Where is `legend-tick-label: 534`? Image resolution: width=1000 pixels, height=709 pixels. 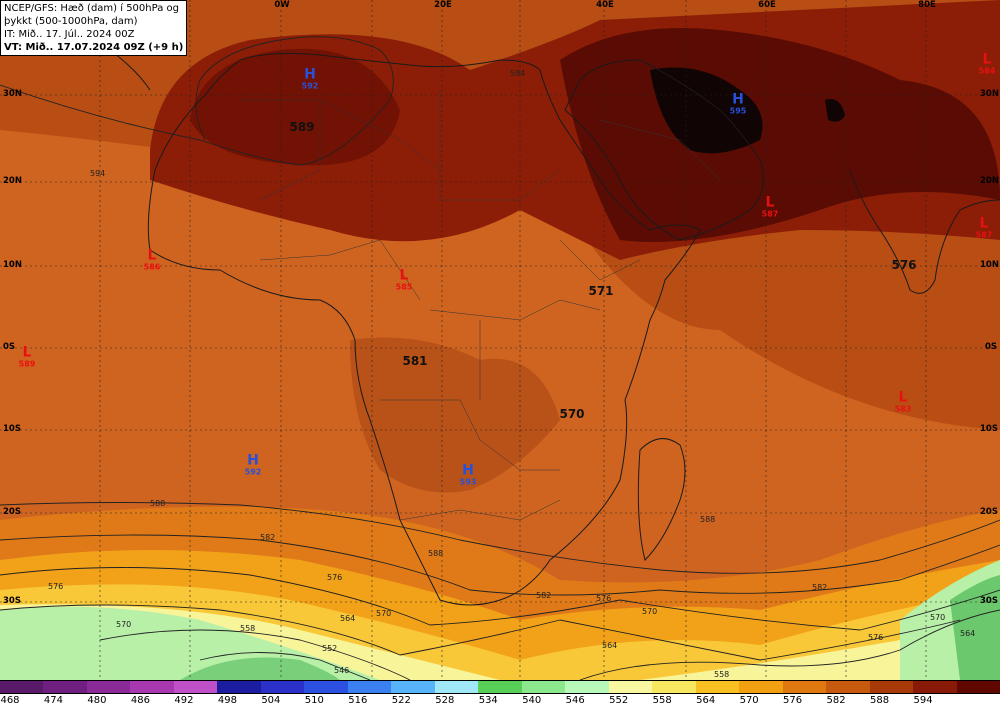 legend-tick-label: 534 is located at coordinates (488, 700).